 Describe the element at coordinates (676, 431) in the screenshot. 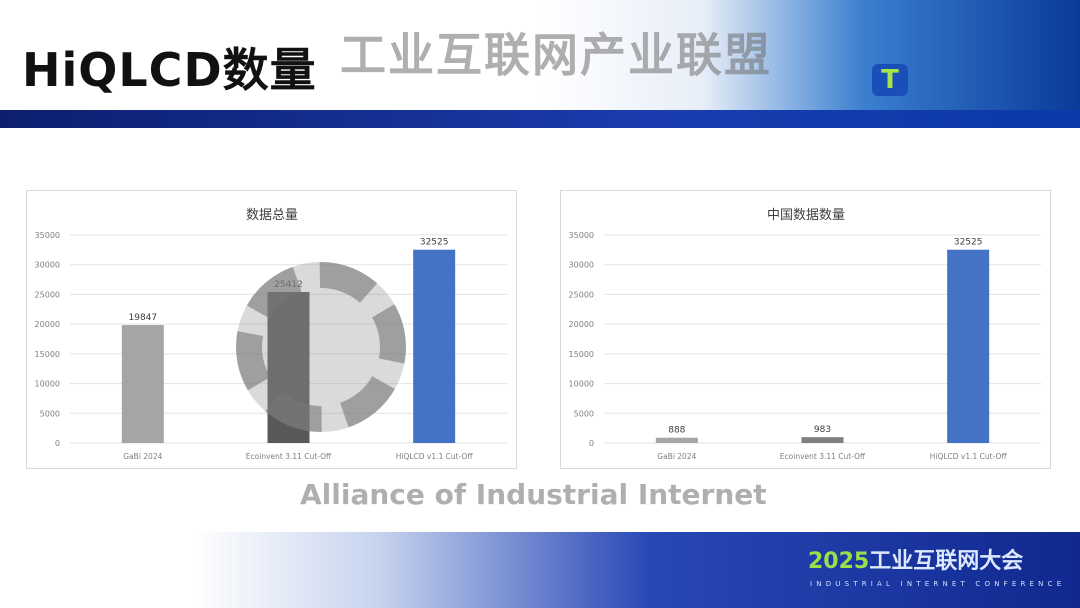

I see `data-label: 888` at that location.